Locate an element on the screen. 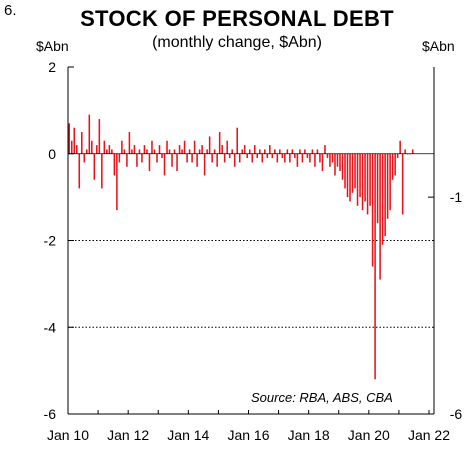 Image resolution: width=474 pixels, height=454 pixels. x-tick-label: Jan 12 is located at coordinates (128, 435).